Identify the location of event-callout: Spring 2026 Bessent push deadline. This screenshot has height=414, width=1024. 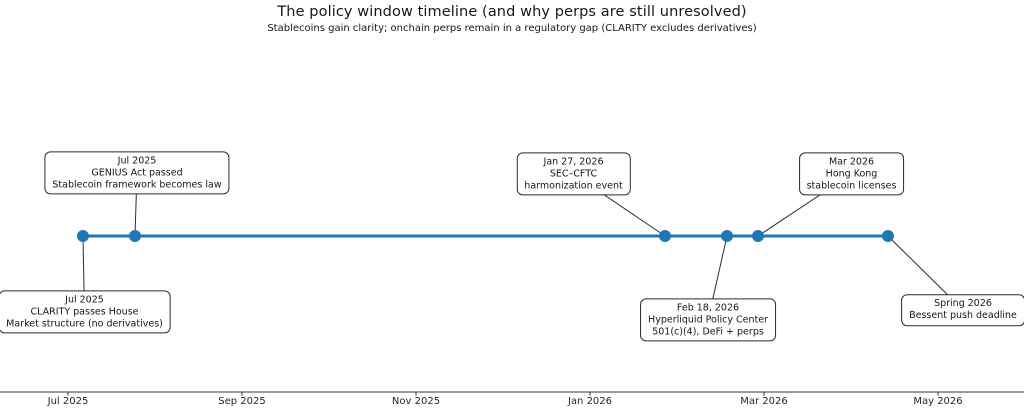
(962, 310).